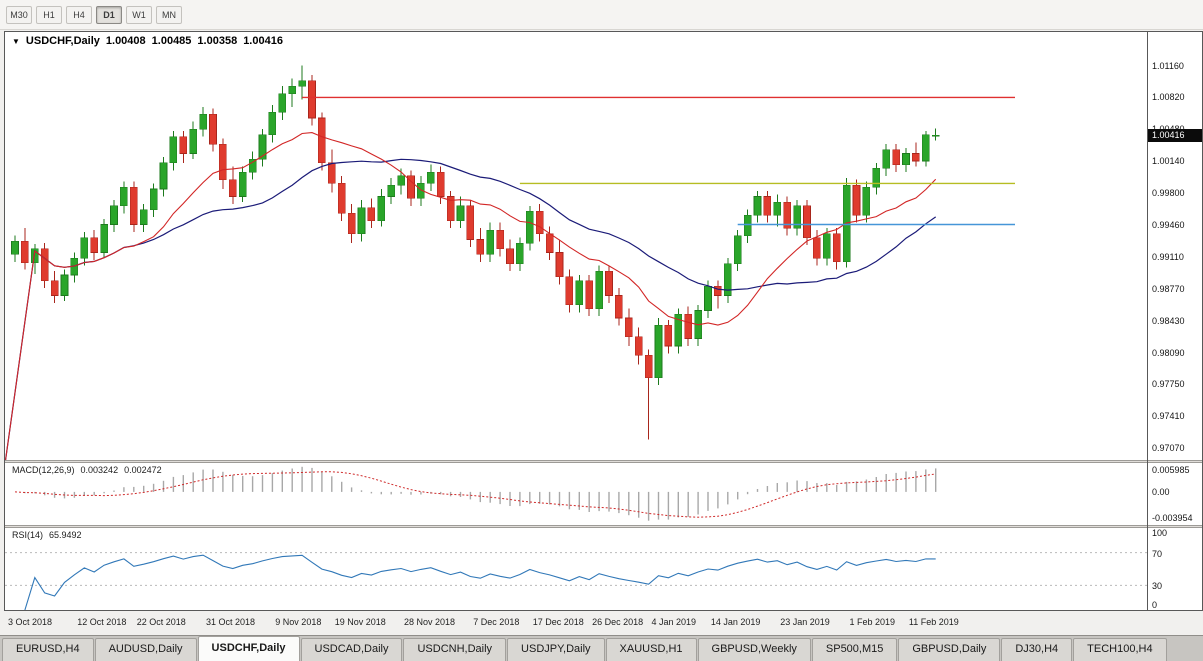 This screenshot has height=661, width=1203. What do you see at coordinates (651, 649) in the screenshot?
I see `tab-xauusd-h1: XAUUSD,H1` at bounding box center [651, 649].